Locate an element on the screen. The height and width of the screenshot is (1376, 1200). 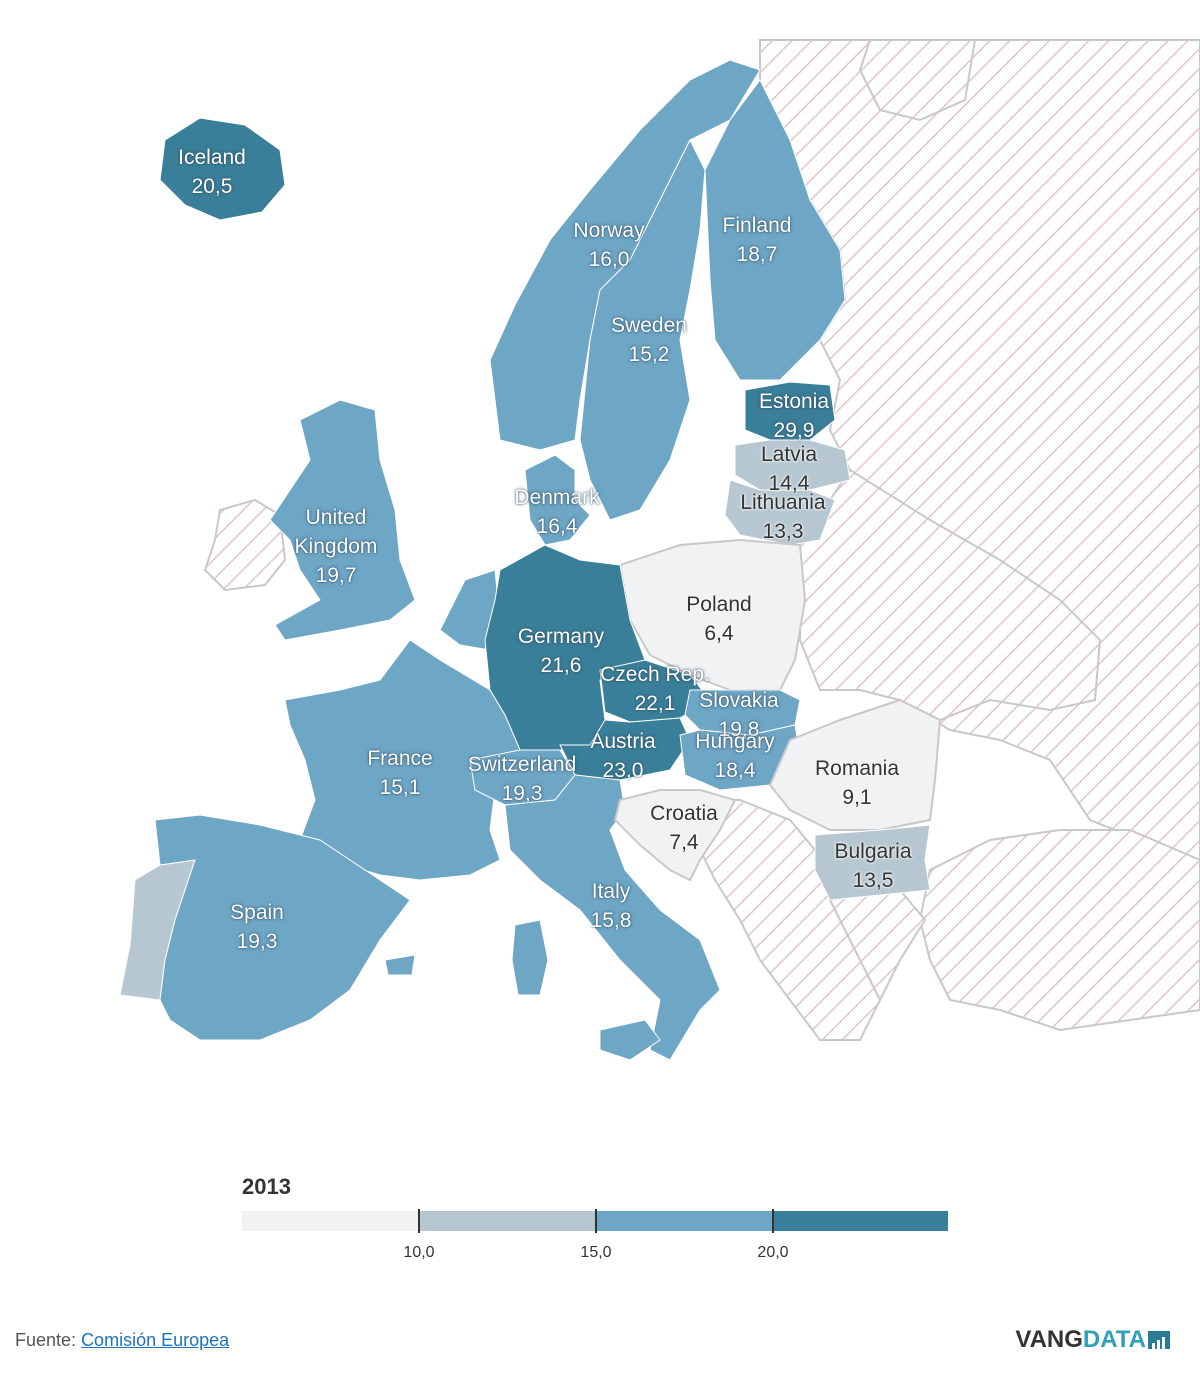
estonia-shape is located at coordinates (790, 411).